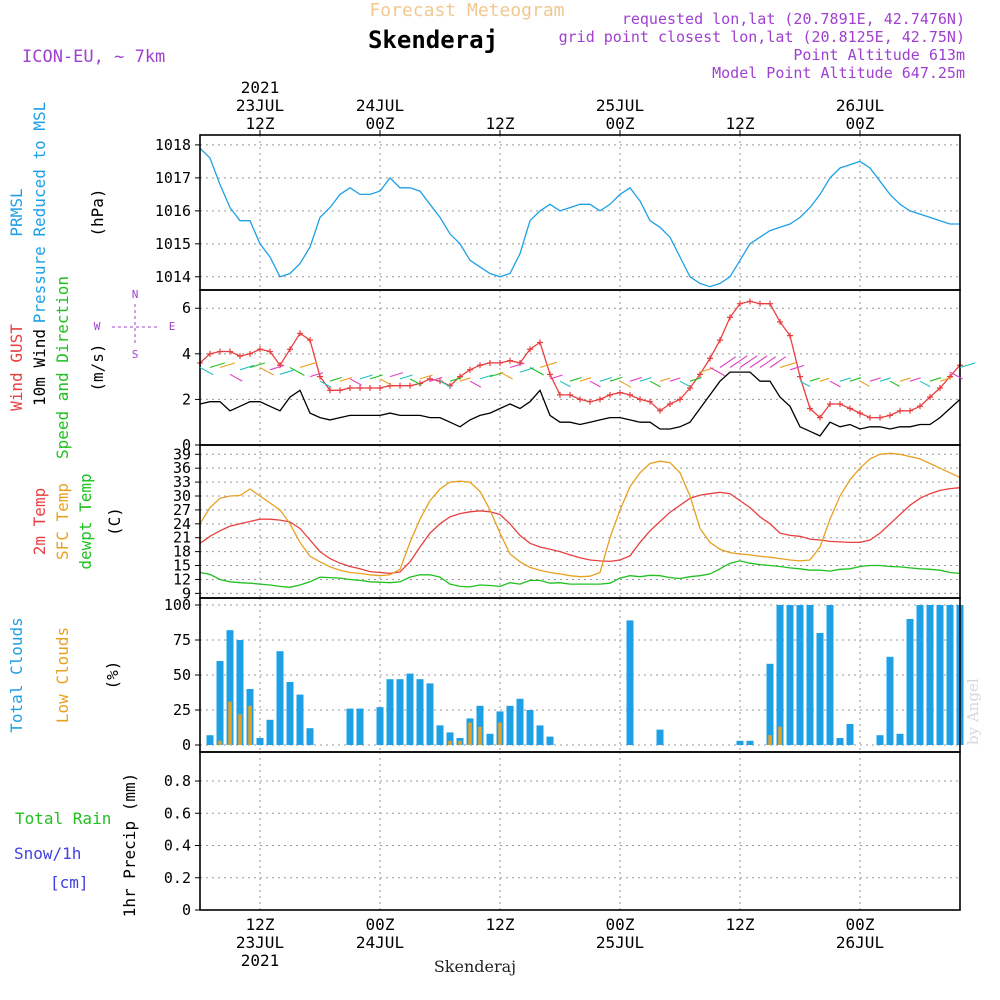 The height and width of the screenshot is (1000, 1000). I want to click on top-time-label: 00Z, so click(620, 123).